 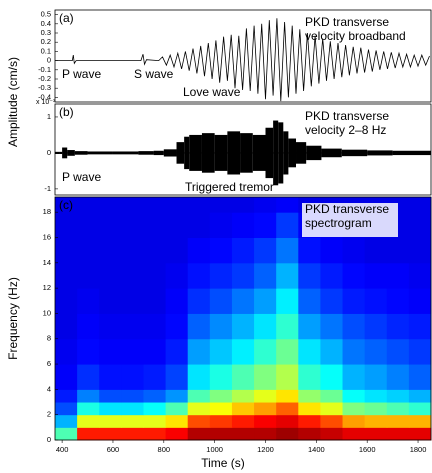 I want to click on annotation: P wave, so click(x=81, y=74).